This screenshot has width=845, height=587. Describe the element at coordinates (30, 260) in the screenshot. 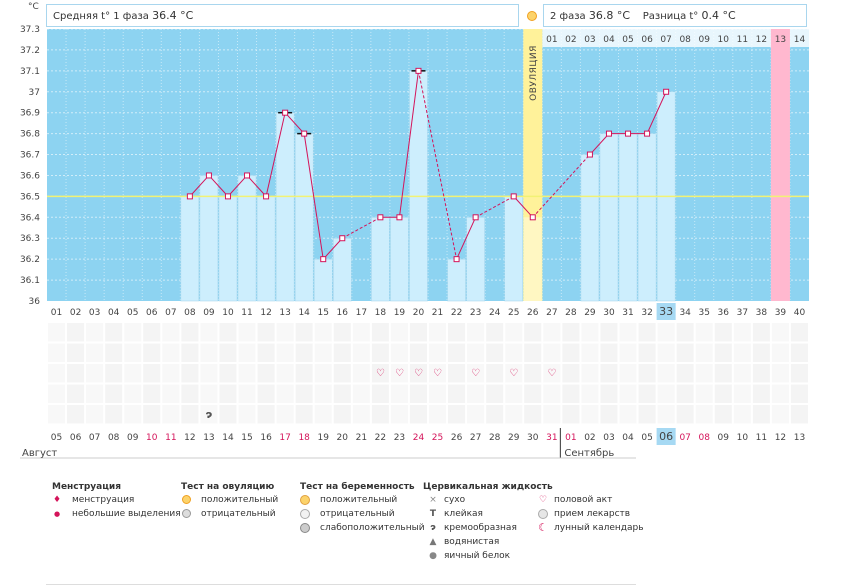

I see `y-tick-label: 36.2` at that location.